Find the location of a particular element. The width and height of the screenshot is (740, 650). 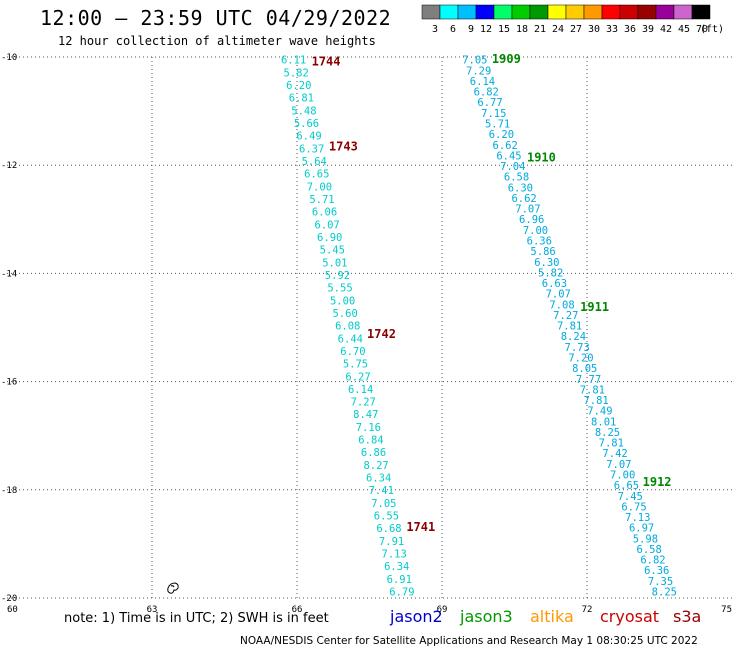

legend-label: 21 is located at coordinates (540, 29).